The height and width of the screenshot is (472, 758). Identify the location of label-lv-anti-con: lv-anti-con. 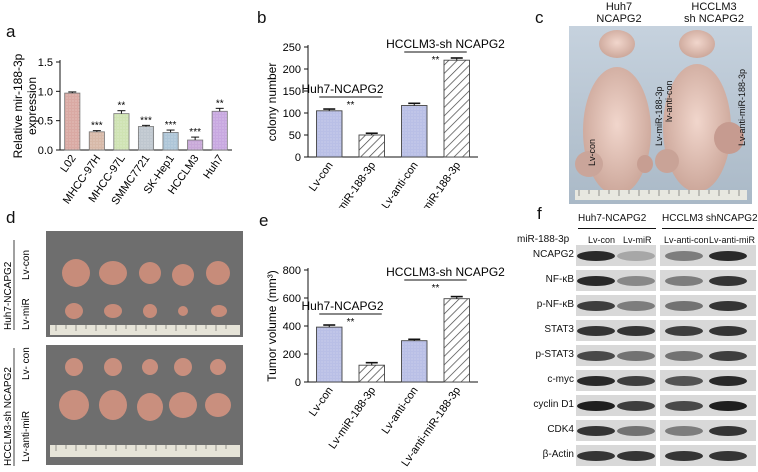
(669, 101).